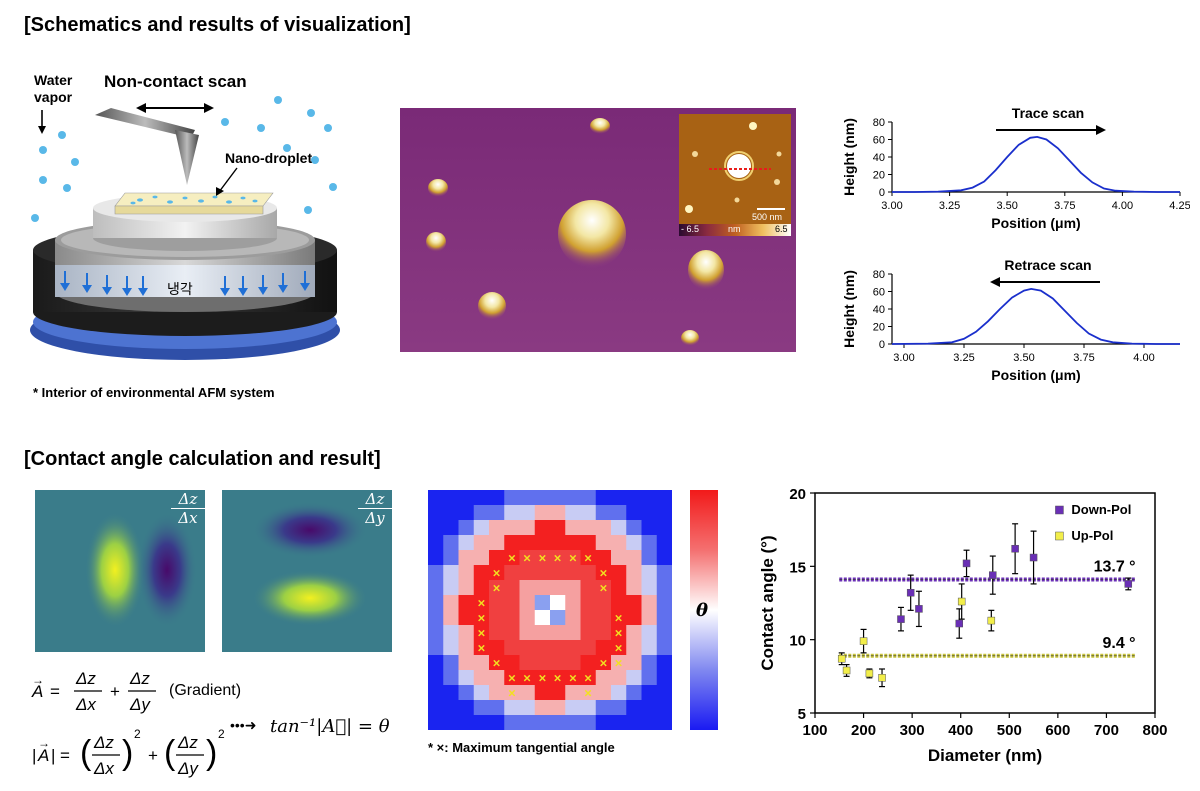 This screenshot has height=791, width=1200. What do you see at coordinates (1057, 730) in the screenshot?
I see `x-tick-label: 600` at bounding box center [1057, 730].